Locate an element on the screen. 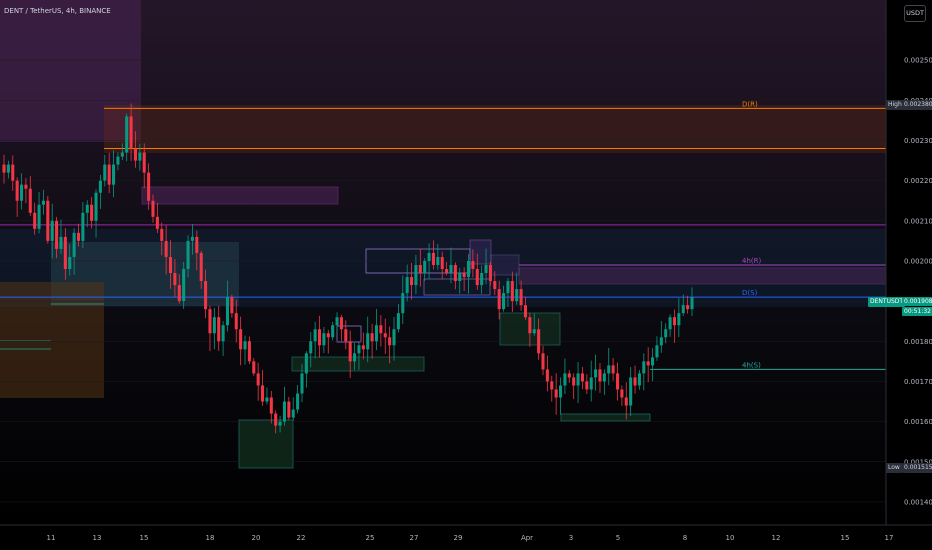 Image resolution: width=932 pixels, height=550 pixels. ticker-label: DENTUSDT is located at coordinates (887, 302).